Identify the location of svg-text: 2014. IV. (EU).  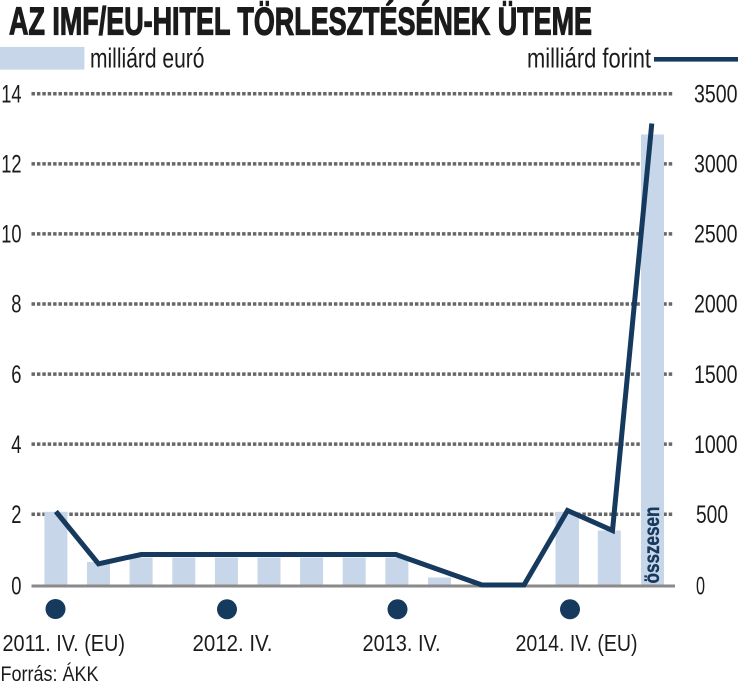
(577, 643).